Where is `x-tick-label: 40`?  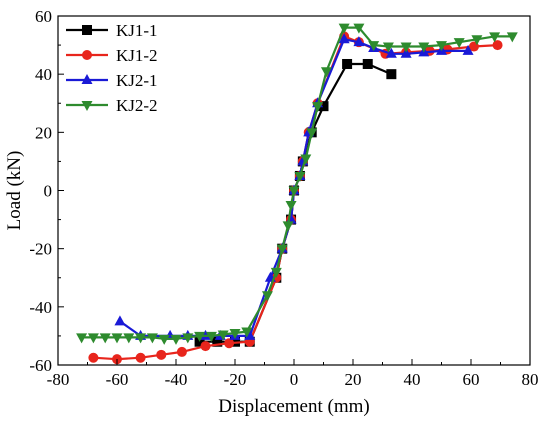
x-tick-label: 40 is located at coordinates (412, 379).